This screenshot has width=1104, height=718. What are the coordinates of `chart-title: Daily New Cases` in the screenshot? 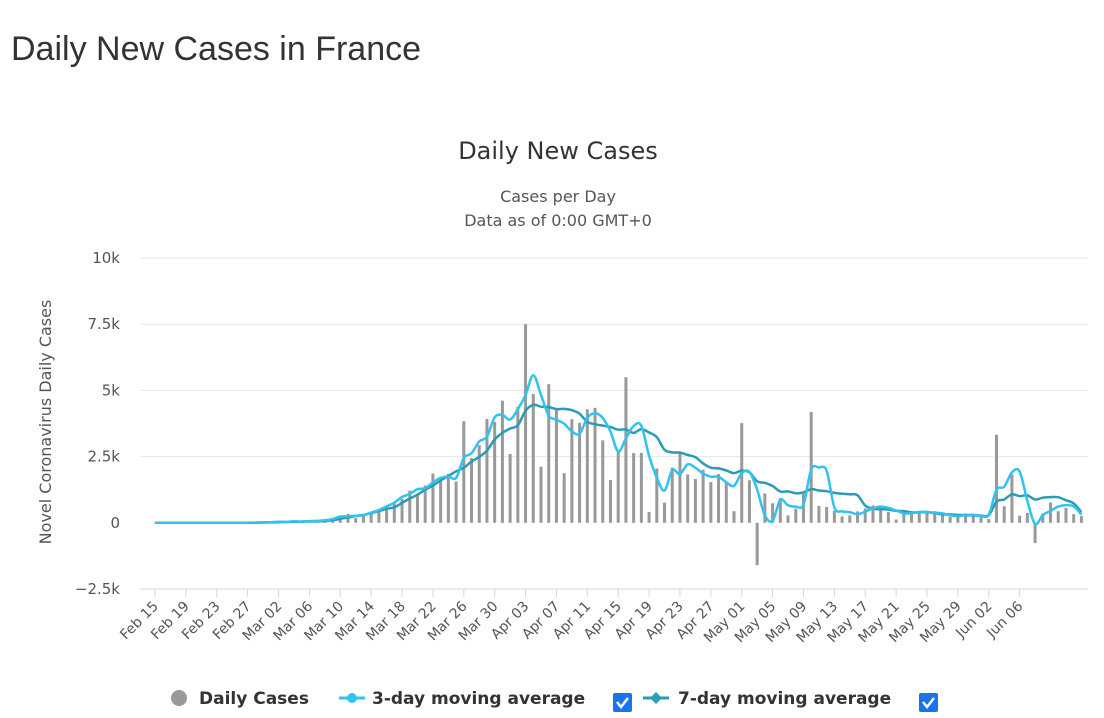 It's located at (558, 151).